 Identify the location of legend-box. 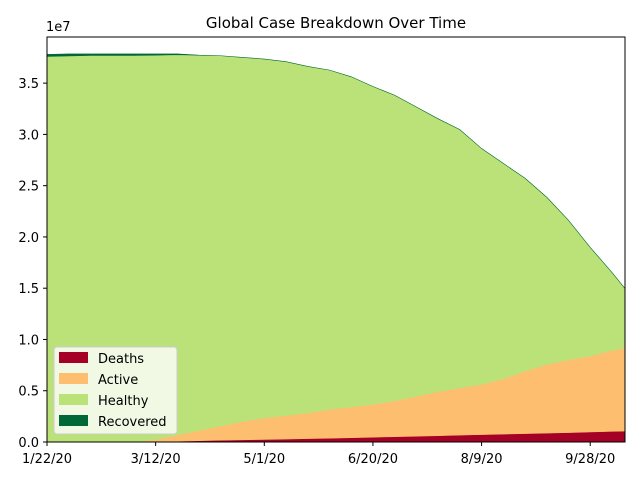
(115, 390).